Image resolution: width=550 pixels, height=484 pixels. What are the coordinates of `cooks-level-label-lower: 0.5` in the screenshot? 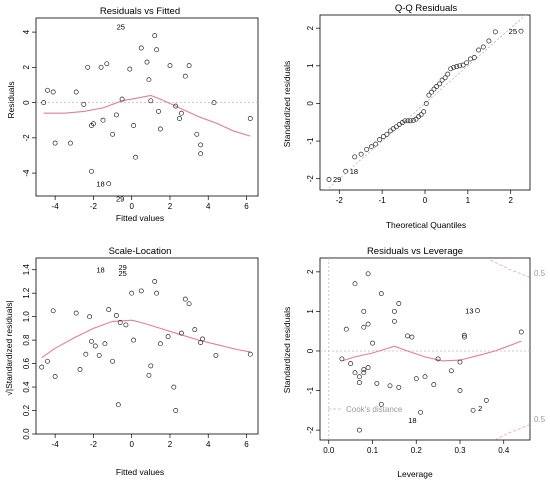 It's located at (540, 419).